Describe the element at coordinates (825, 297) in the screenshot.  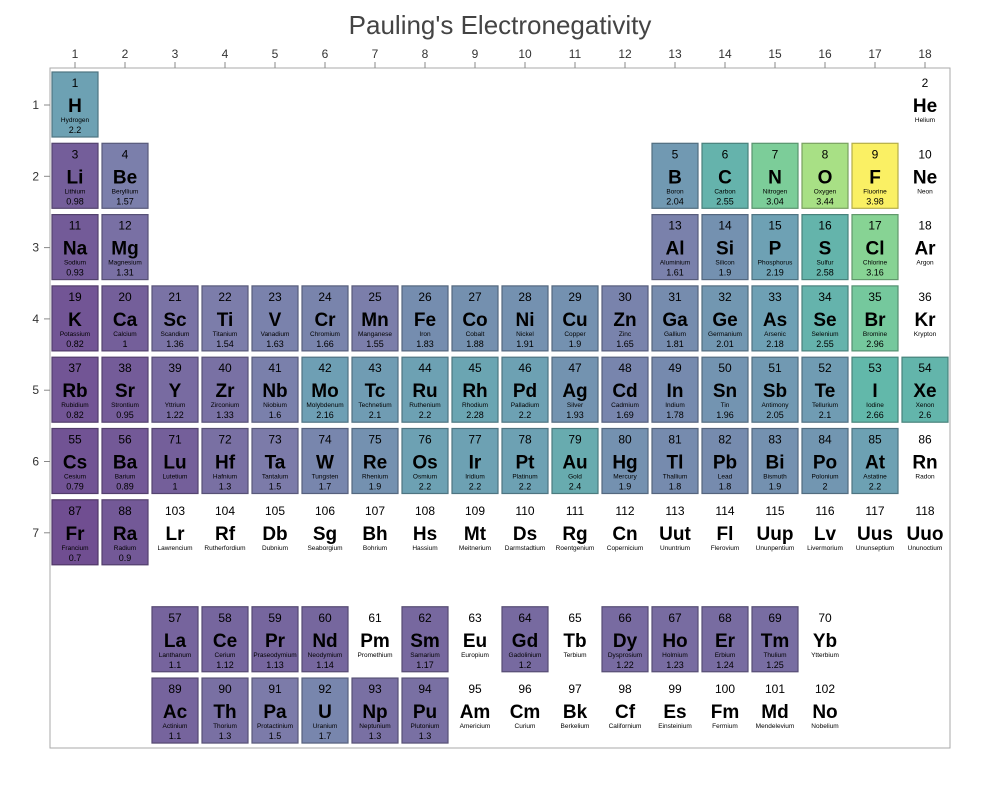
I see `atomic-number: 34` at that location.